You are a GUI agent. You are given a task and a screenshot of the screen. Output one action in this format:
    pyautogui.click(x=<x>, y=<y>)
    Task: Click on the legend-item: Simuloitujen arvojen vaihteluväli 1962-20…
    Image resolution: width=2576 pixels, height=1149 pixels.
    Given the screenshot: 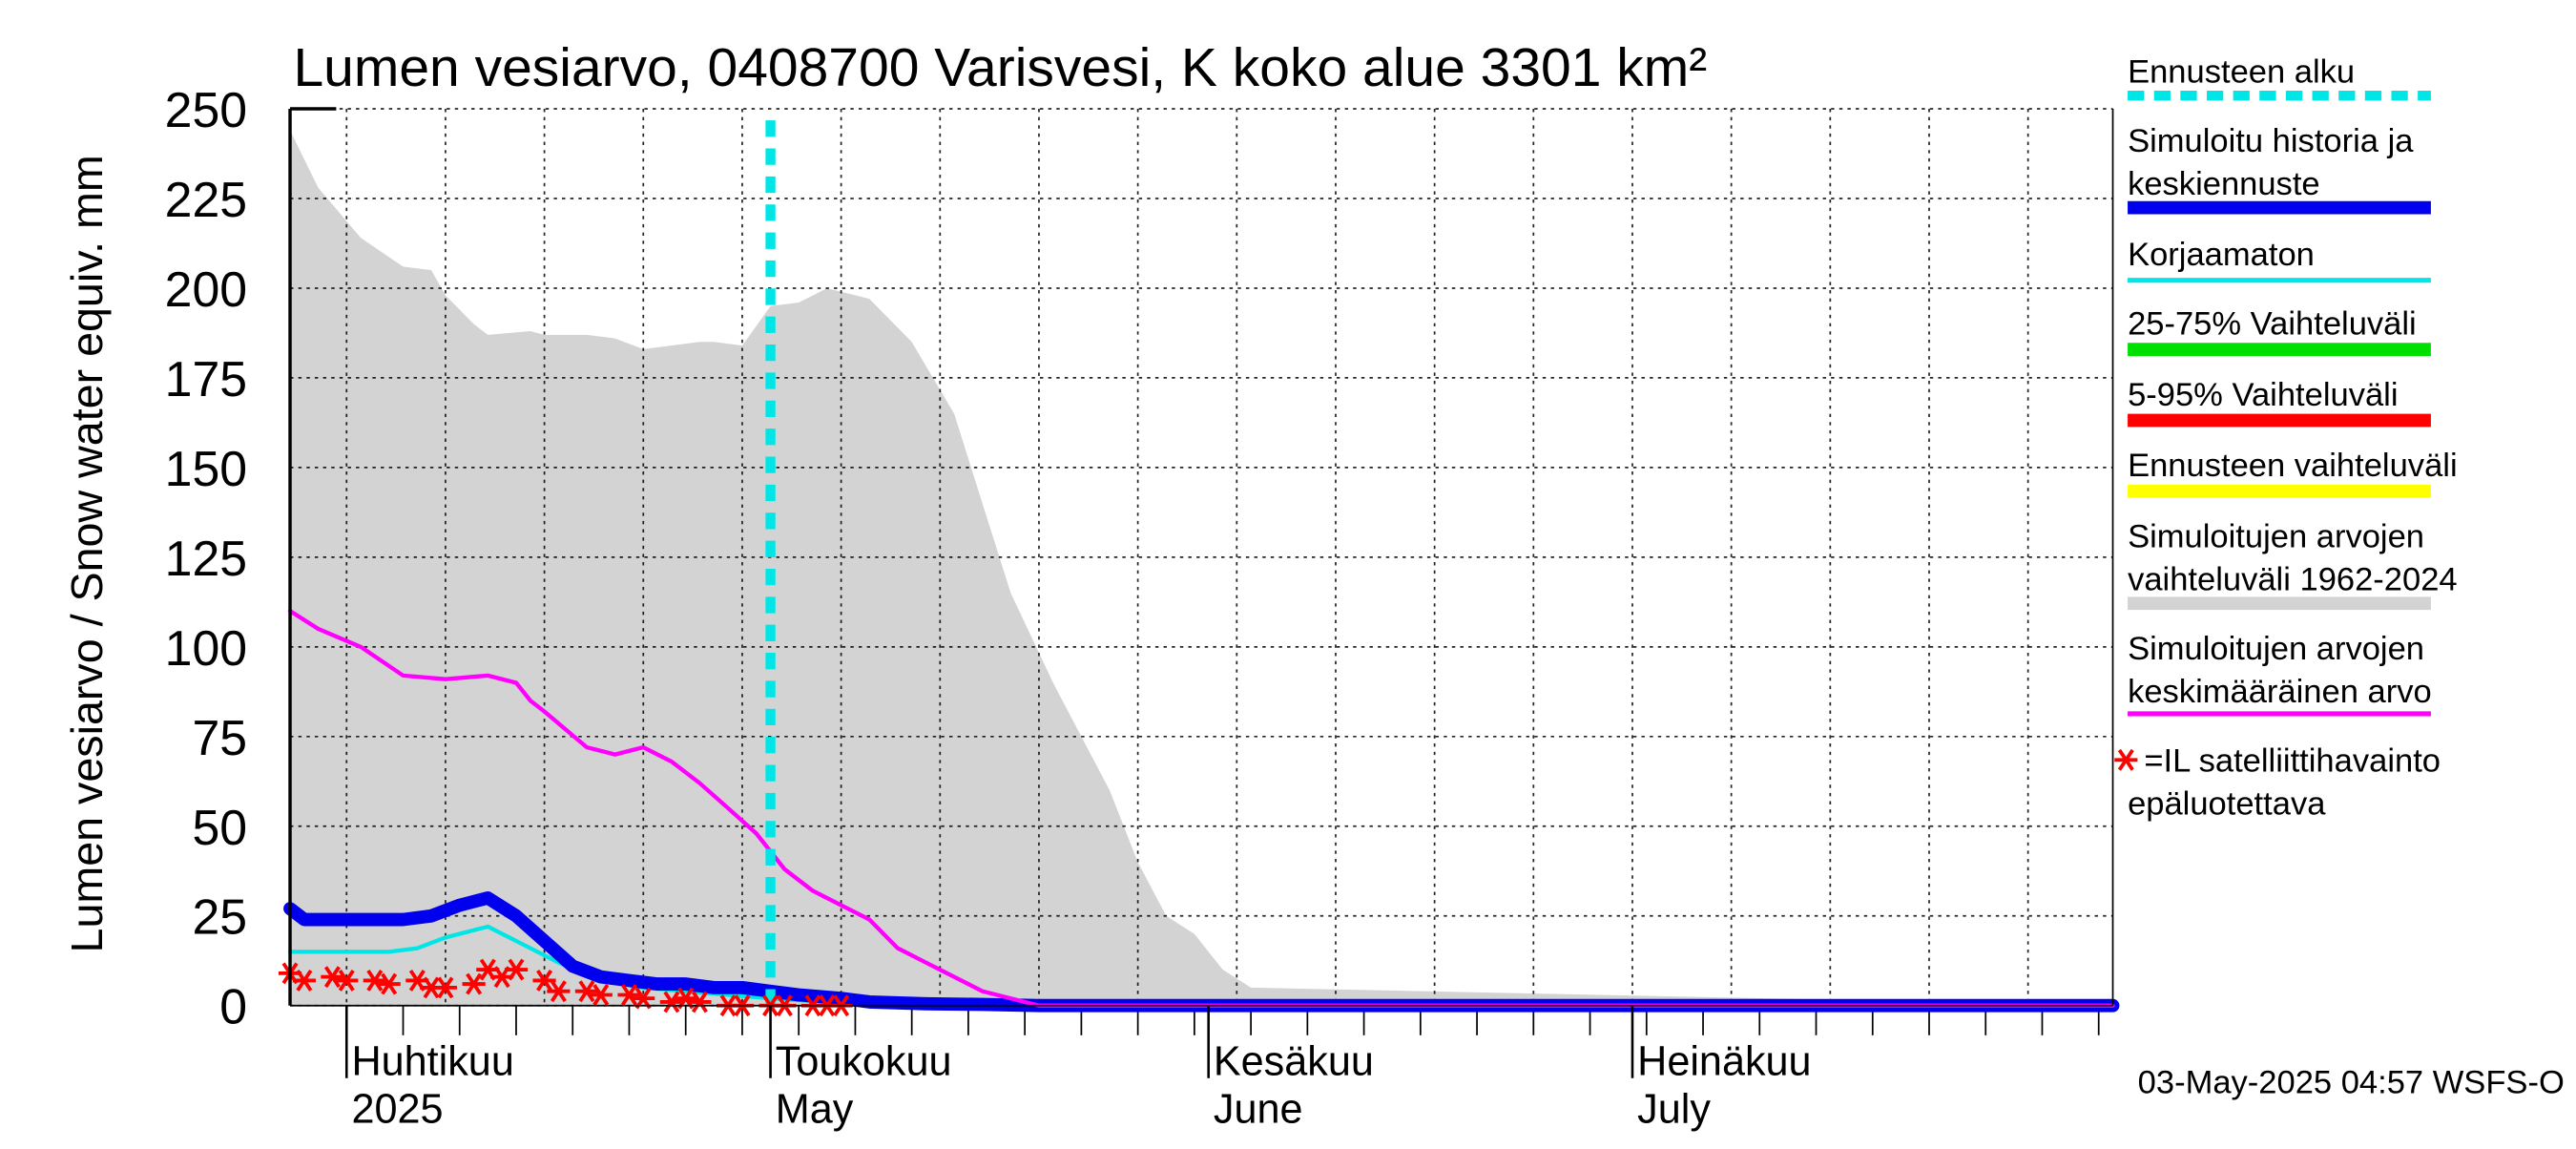 What is the action you would take?
    pyautogui.click(x=2293, y=564)
    